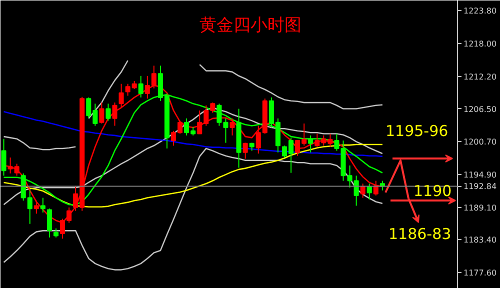  Describe the element at coordinates (251, 26) in the screenshot. I see `text: 黄金四小时图` at that location.